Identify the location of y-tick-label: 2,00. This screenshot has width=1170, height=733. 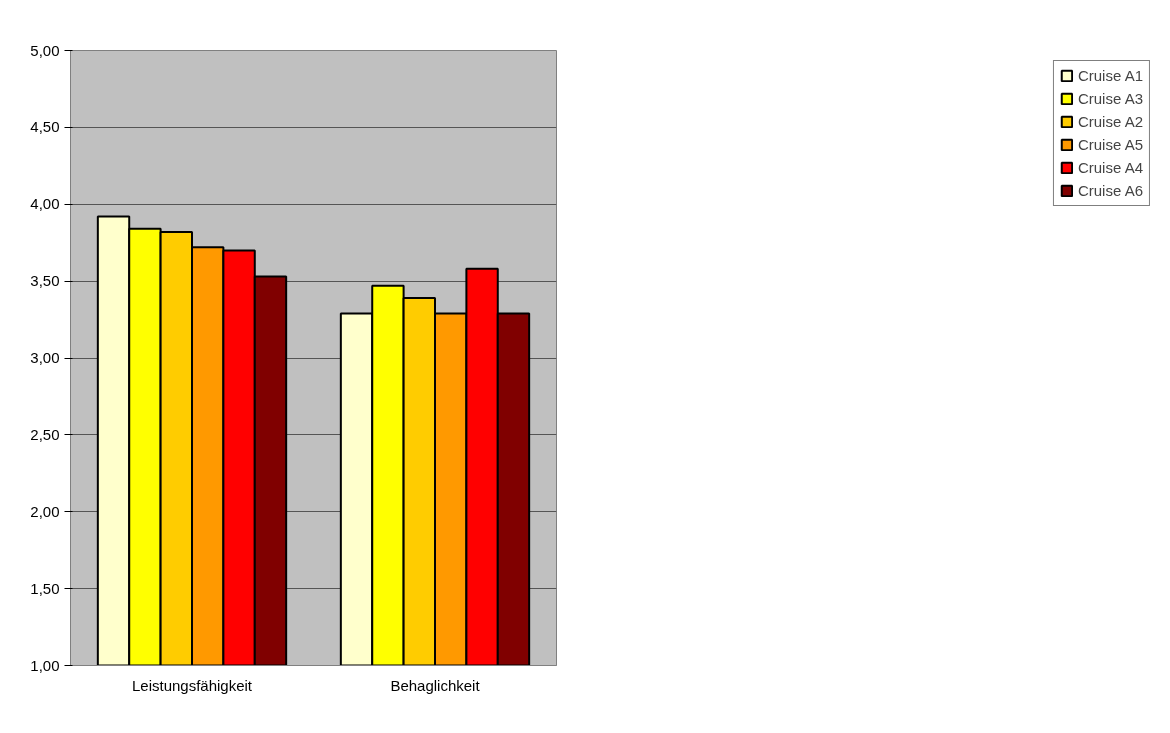
(45, 511).